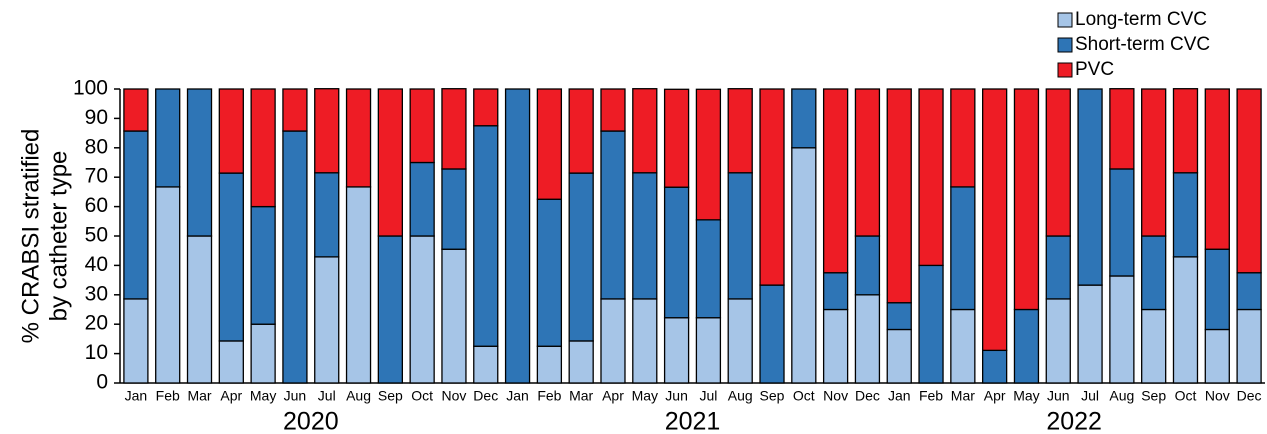  I want to click on y-axis-label: % CRABSI stratified, so click(30, 236).